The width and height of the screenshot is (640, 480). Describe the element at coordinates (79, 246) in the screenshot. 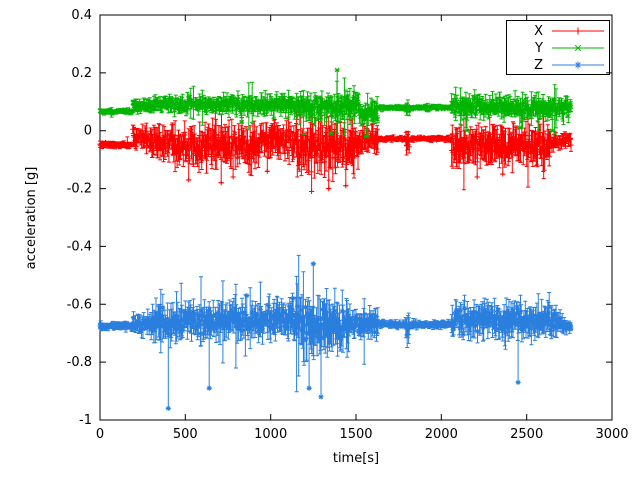

I see `y-tick-label: -0.4` at that location.